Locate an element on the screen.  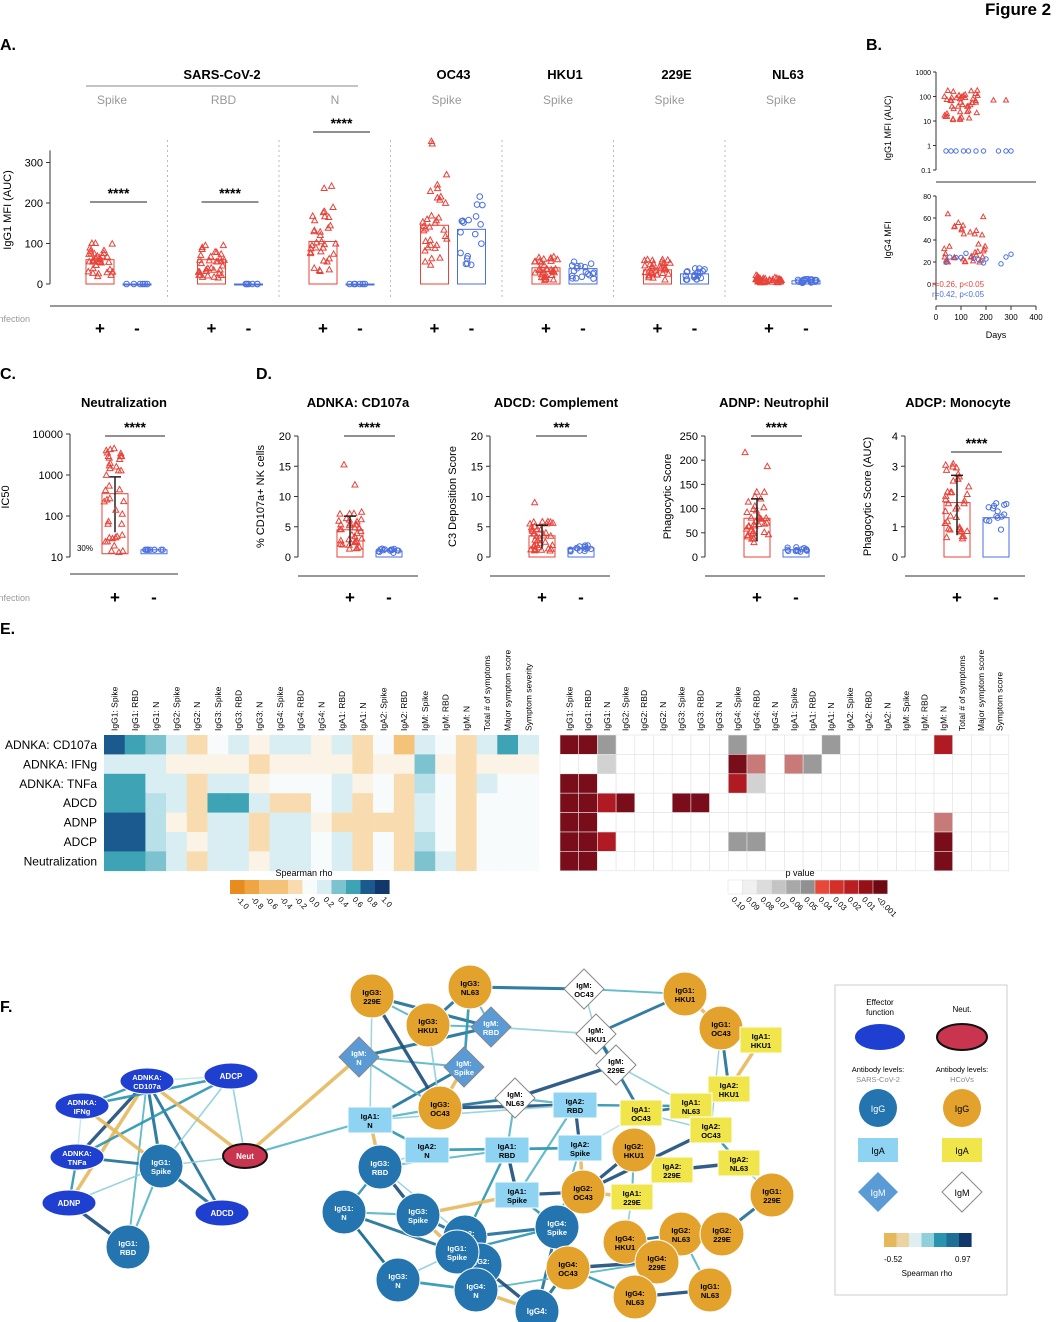
pvalue-col-label: IgG1: RBD is located at coordinates (588, 710).